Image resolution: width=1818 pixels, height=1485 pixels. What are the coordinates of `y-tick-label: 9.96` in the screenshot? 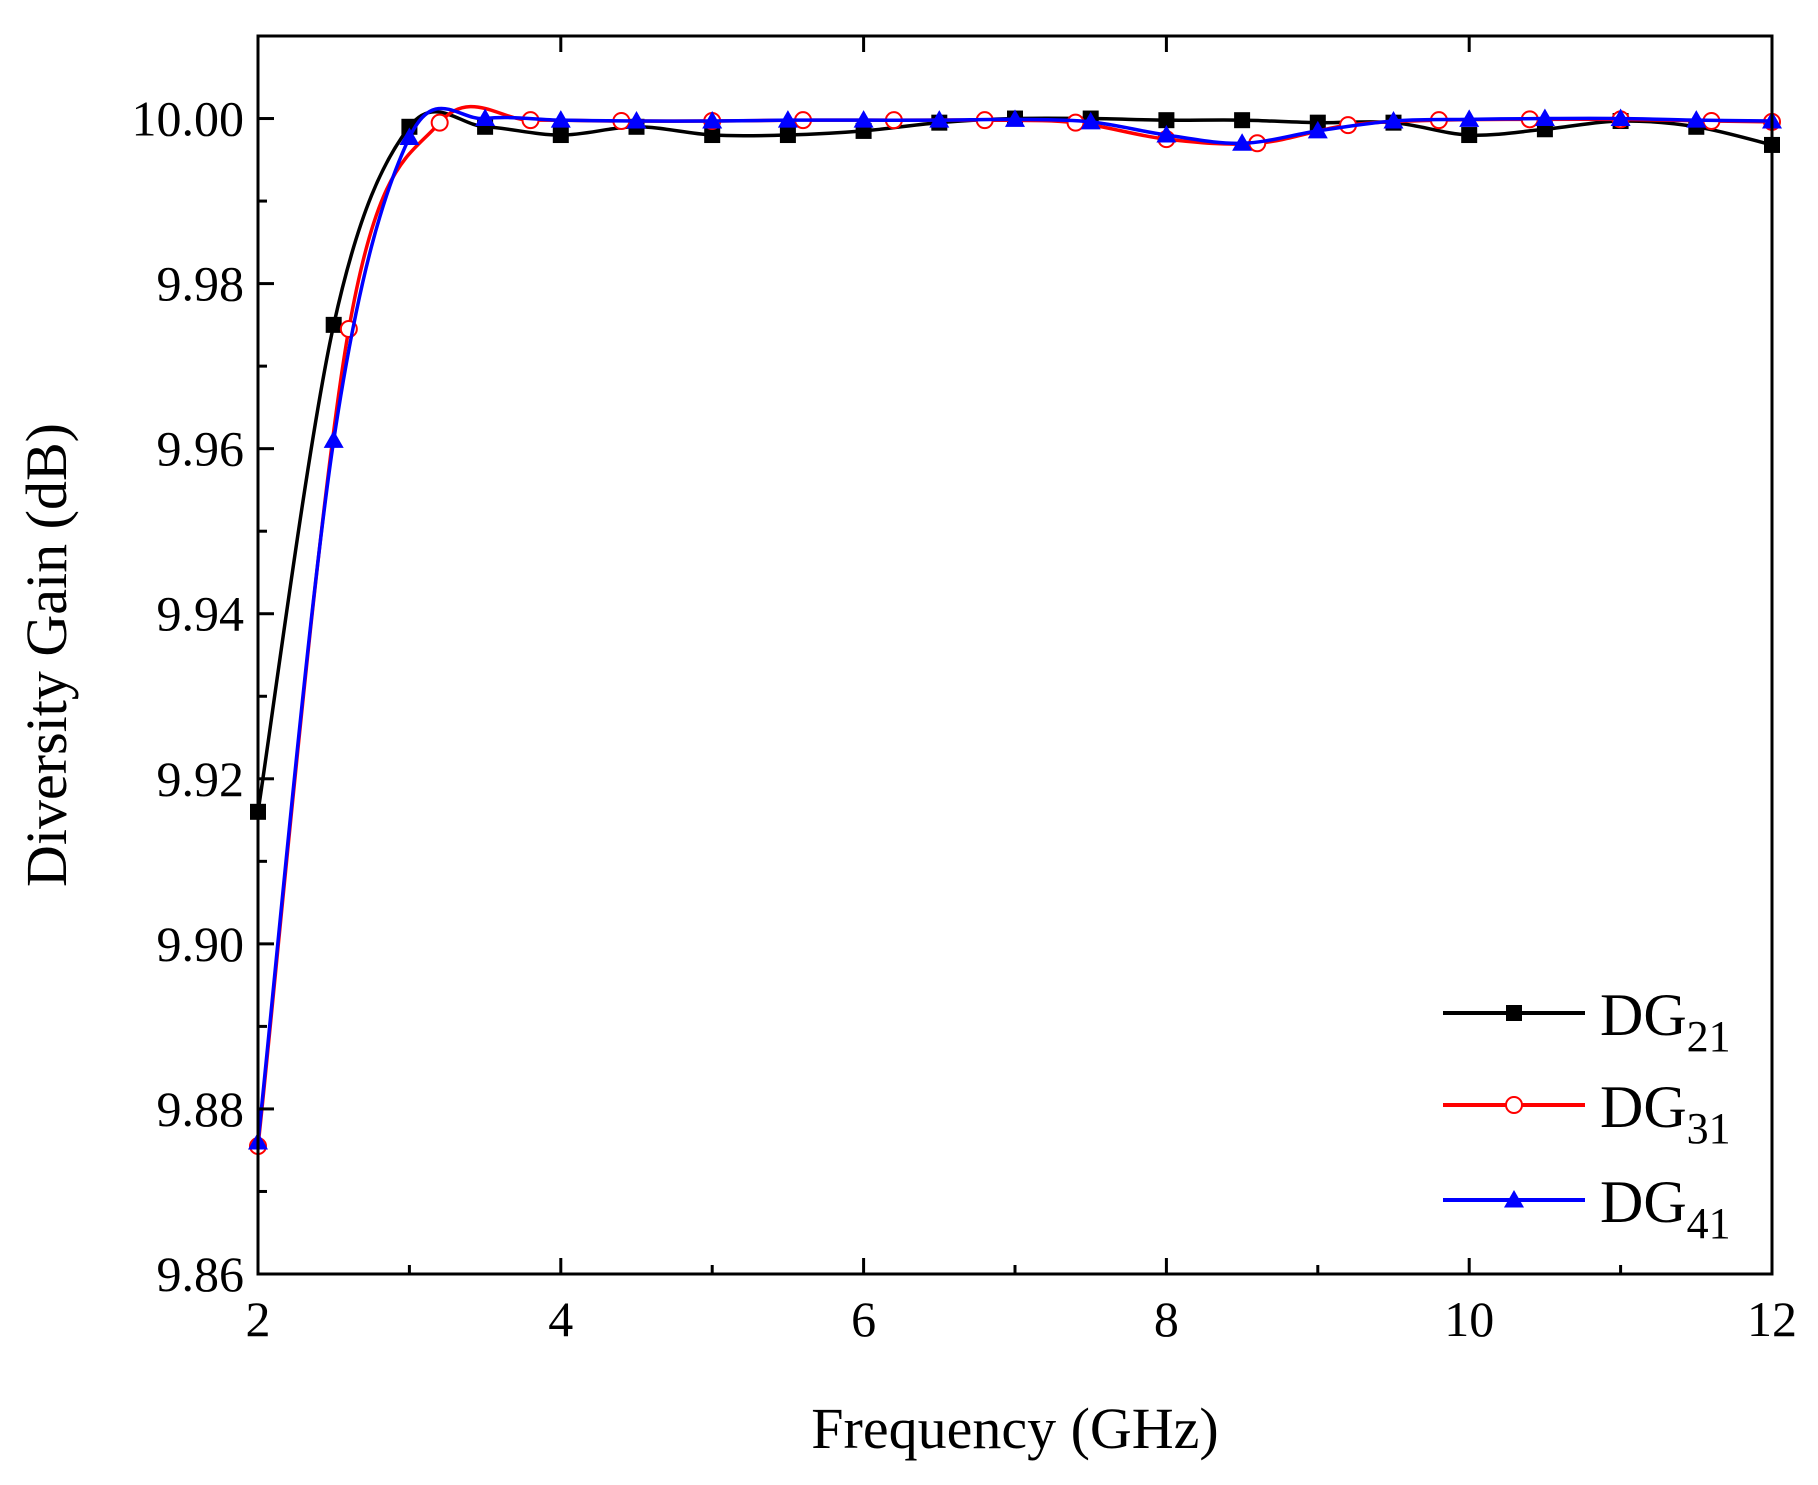 It's located at (201, 449).